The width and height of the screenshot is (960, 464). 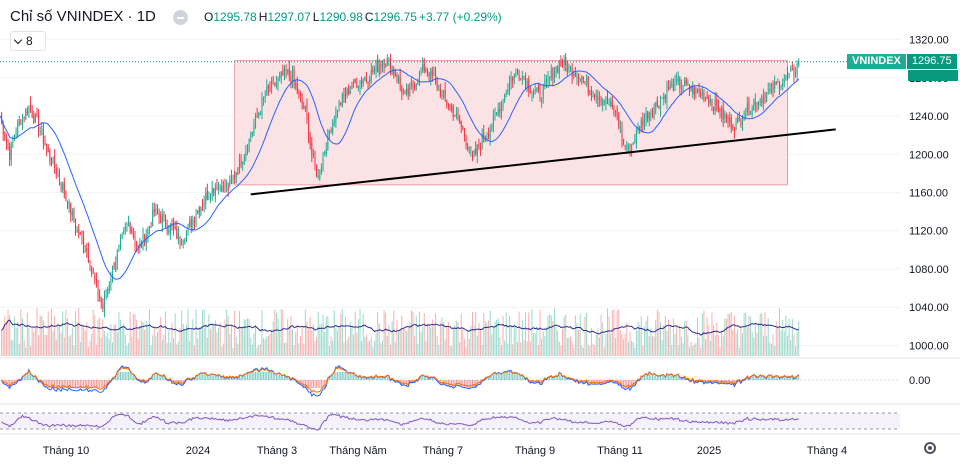 What do you see at coordinates (709, 451) in the screenshot?
I see `x-tick-label: 2025` at bounding box center [709, 451].